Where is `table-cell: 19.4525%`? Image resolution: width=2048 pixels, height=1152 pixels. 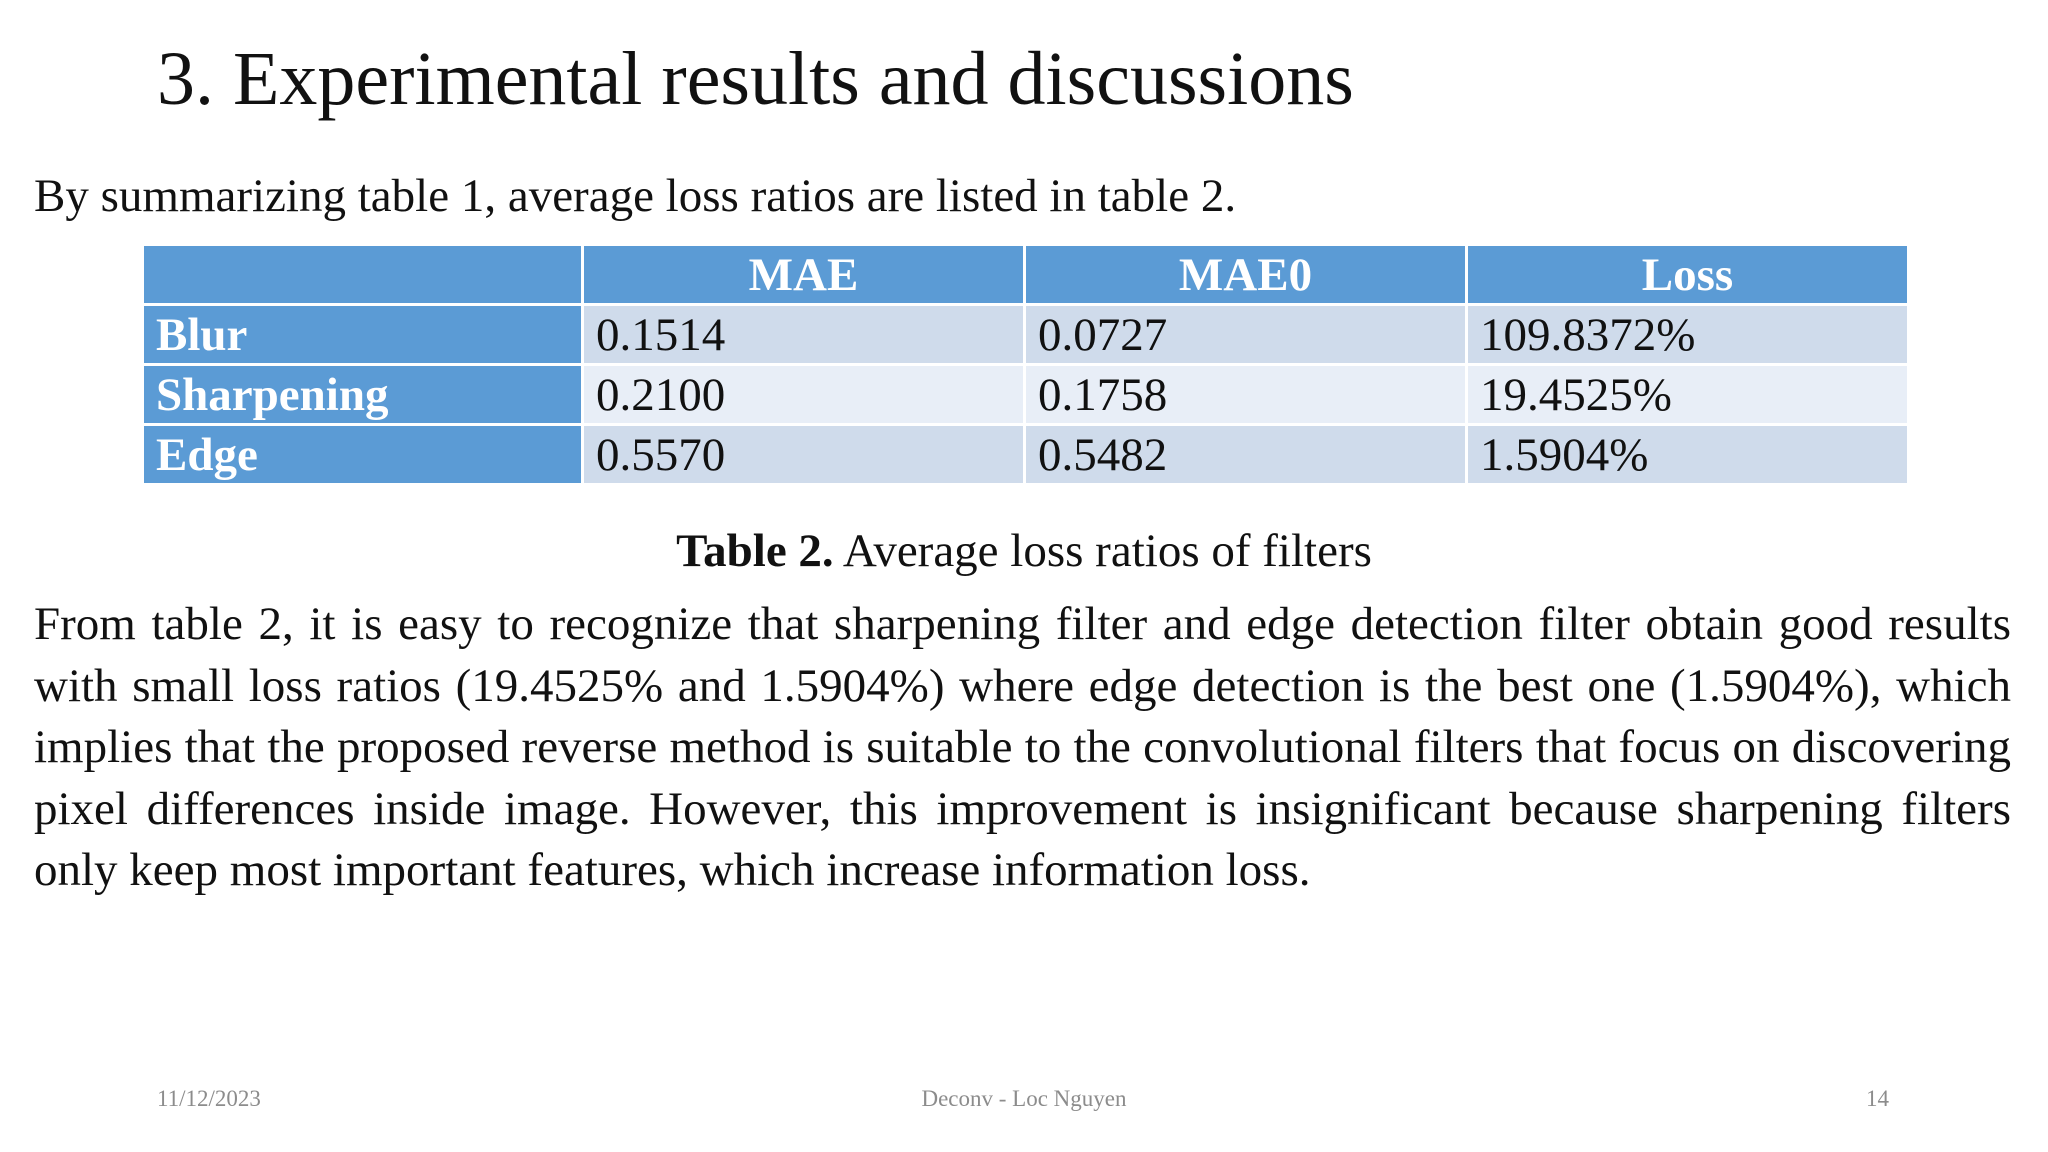 table-cell: 19.4525% is located at coordinates (1687, 394).